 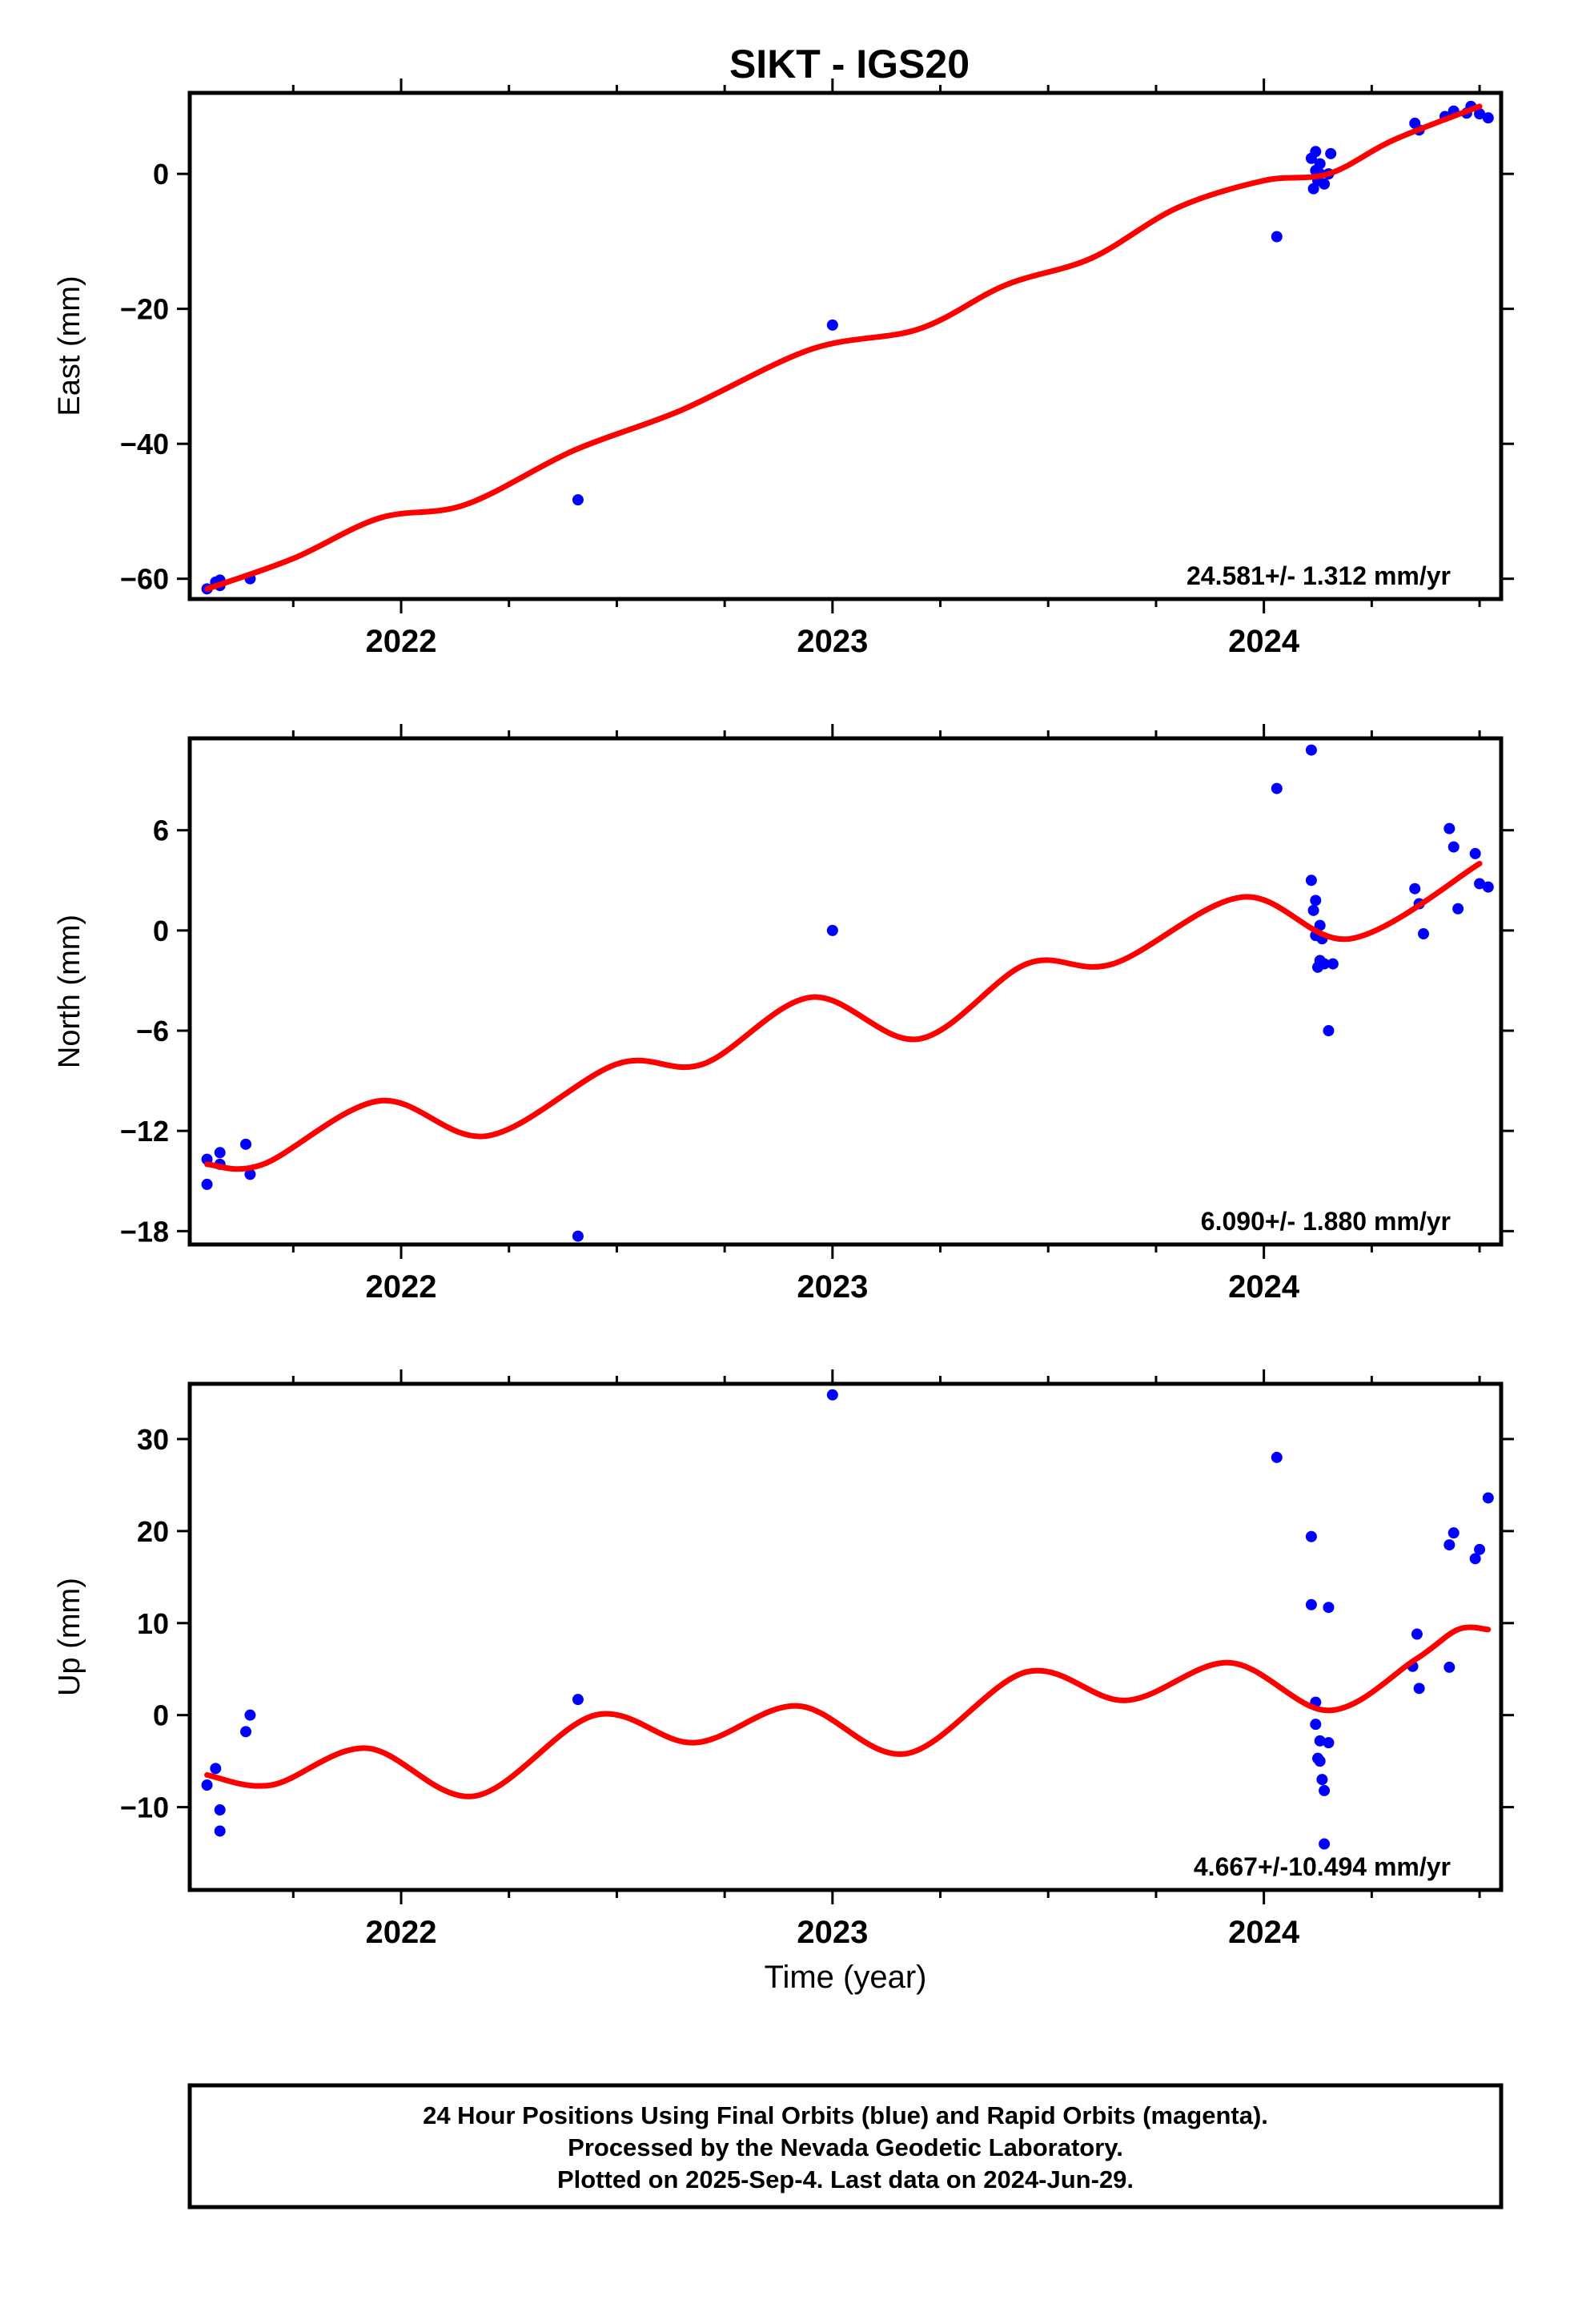 What do you see at coordinates (1323, 1867) in the screenshot?
I see `rate-annotation: 4.667+/-10.494 mm/yr` at bounding box center [1323, 1867].